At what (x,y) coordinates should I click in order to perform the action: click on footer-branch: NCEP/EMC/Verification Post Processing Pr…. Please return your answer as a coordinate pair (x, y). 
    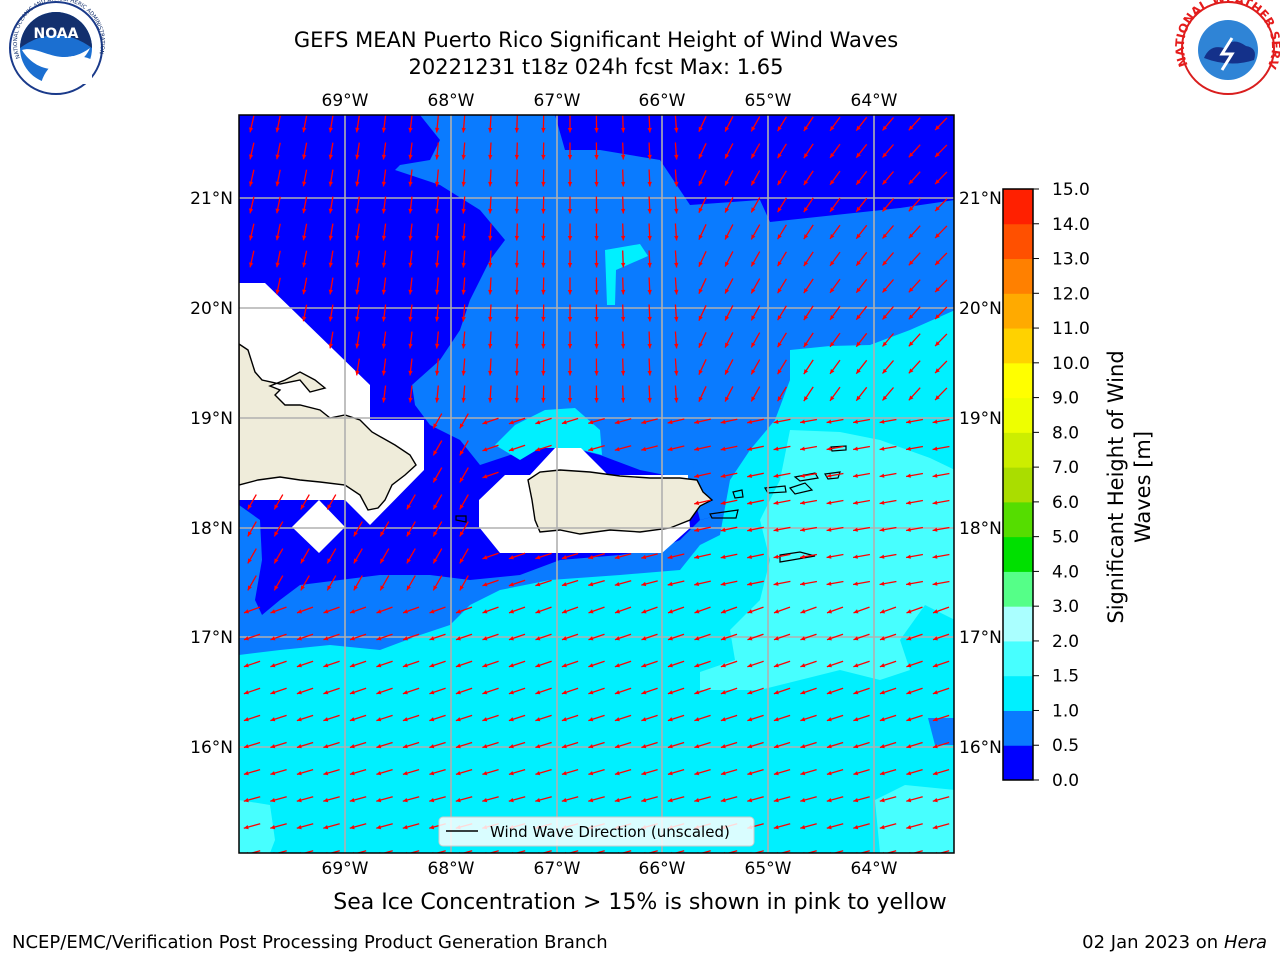
    Looking at the image, I should click on (310, 942).